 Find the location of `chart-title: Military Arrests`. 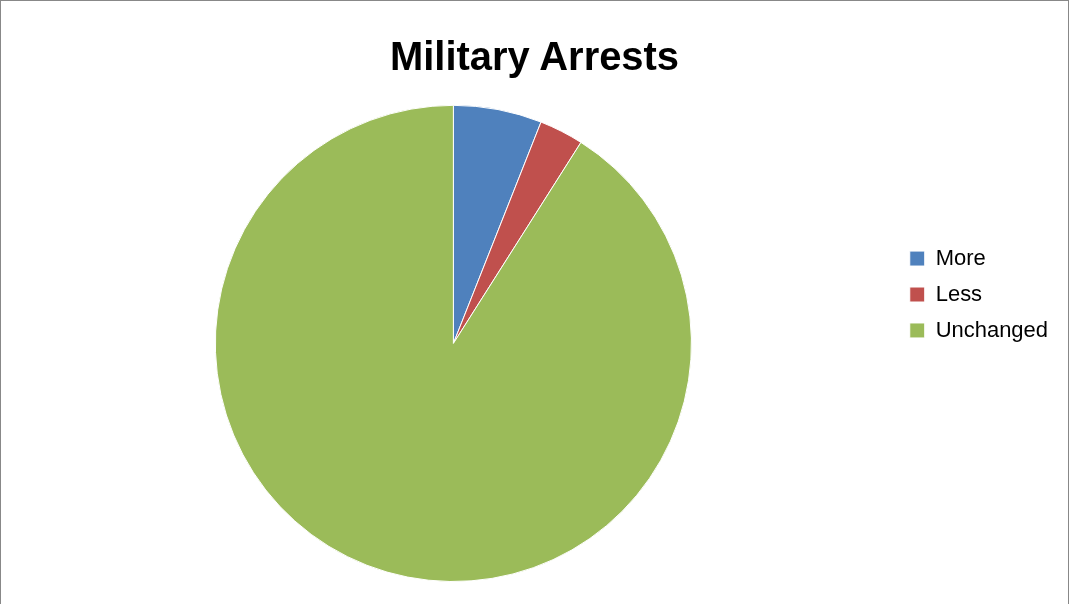

chart-title: Military Arrests is located at coordinates (534, 55).